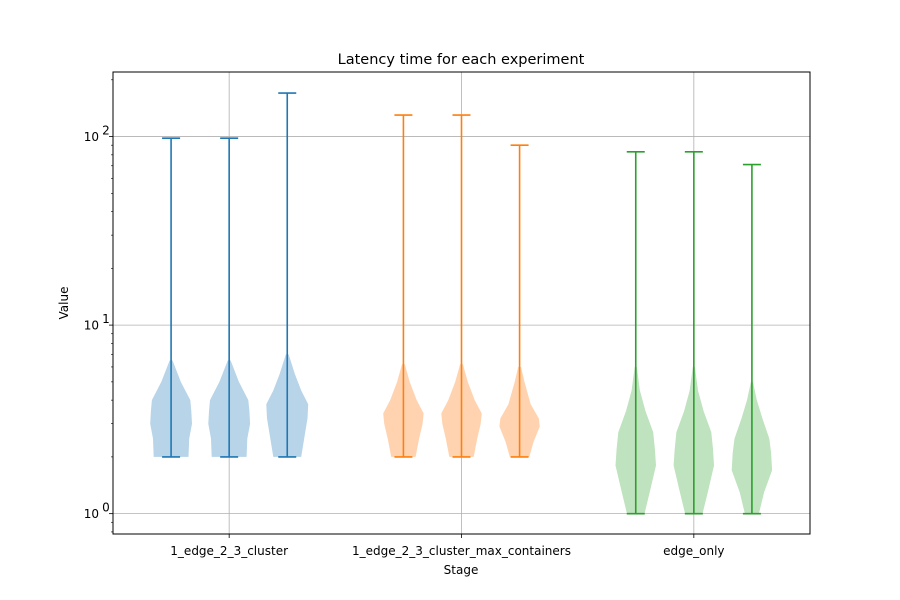  Describe the element at coordinates (461, 551) in the screenshot. I see `x-tick-label: 1_edge_2_3_cluster_max_containers` at that location.